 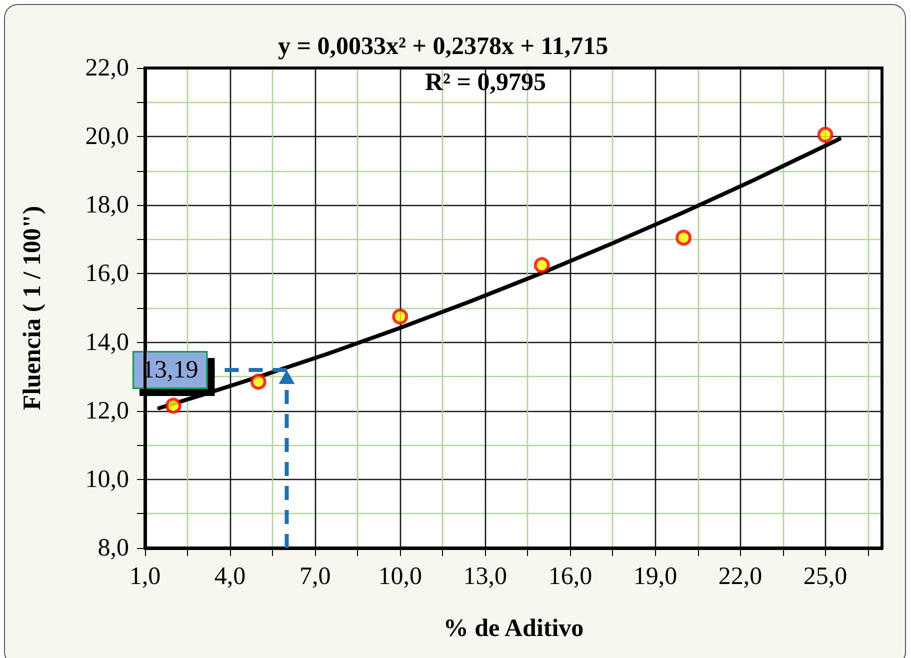 What do you see at coordinates (107, 410) in the screenshot?
I see `y-tick-label: 12,0` at bounding box center [107, 410].